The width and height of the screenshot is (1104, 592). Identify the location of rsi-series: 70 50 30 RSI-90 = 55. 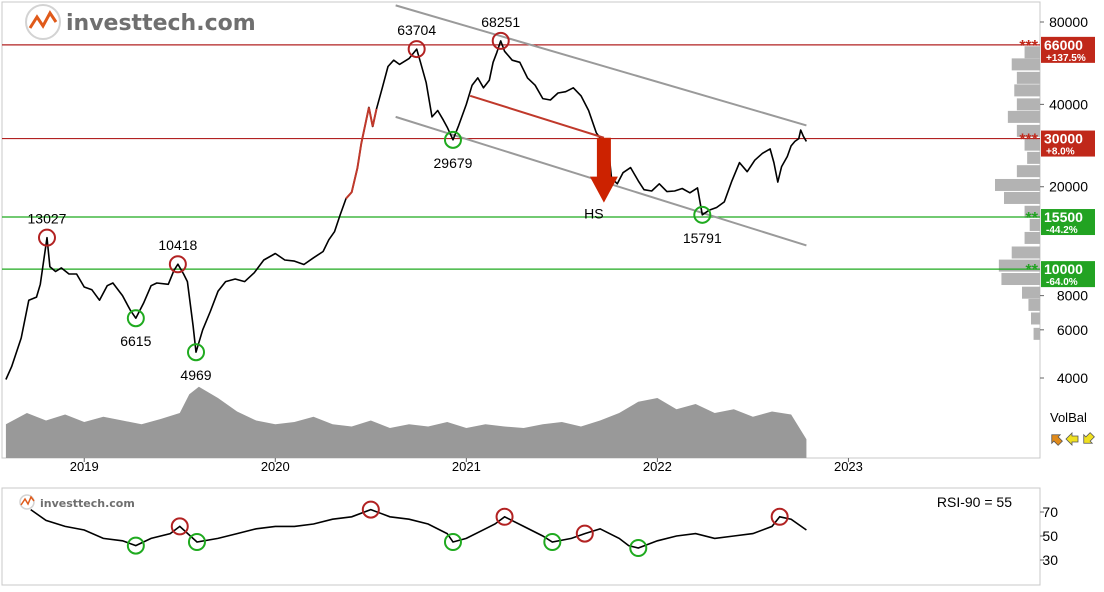
(544, 531).